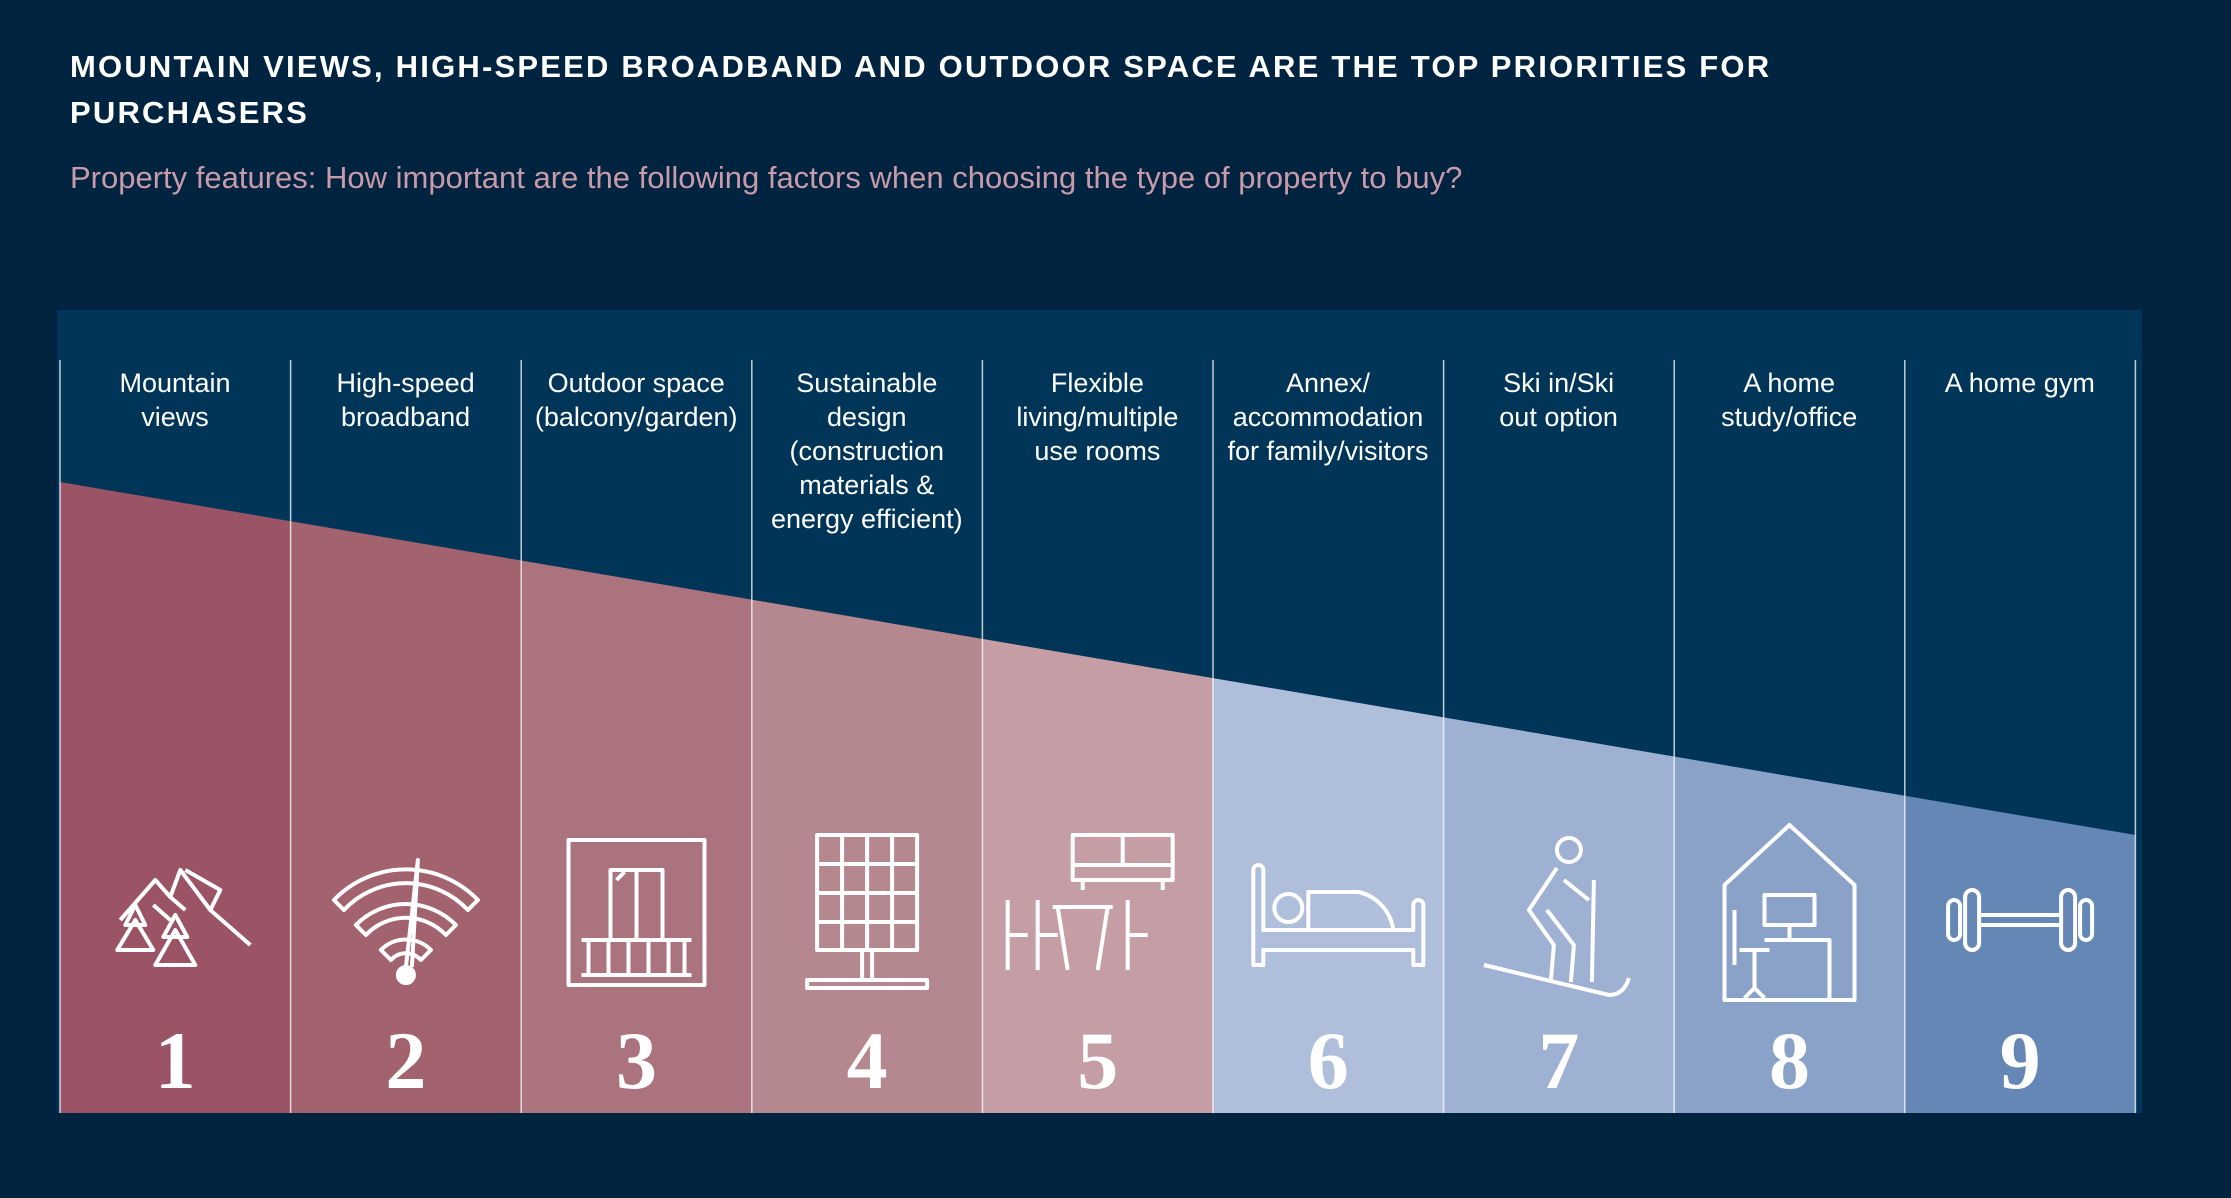 The width and height of the screenshot is (2231, 1198). I want to click on category-label-line: Outdoor space, so click(636, 383).